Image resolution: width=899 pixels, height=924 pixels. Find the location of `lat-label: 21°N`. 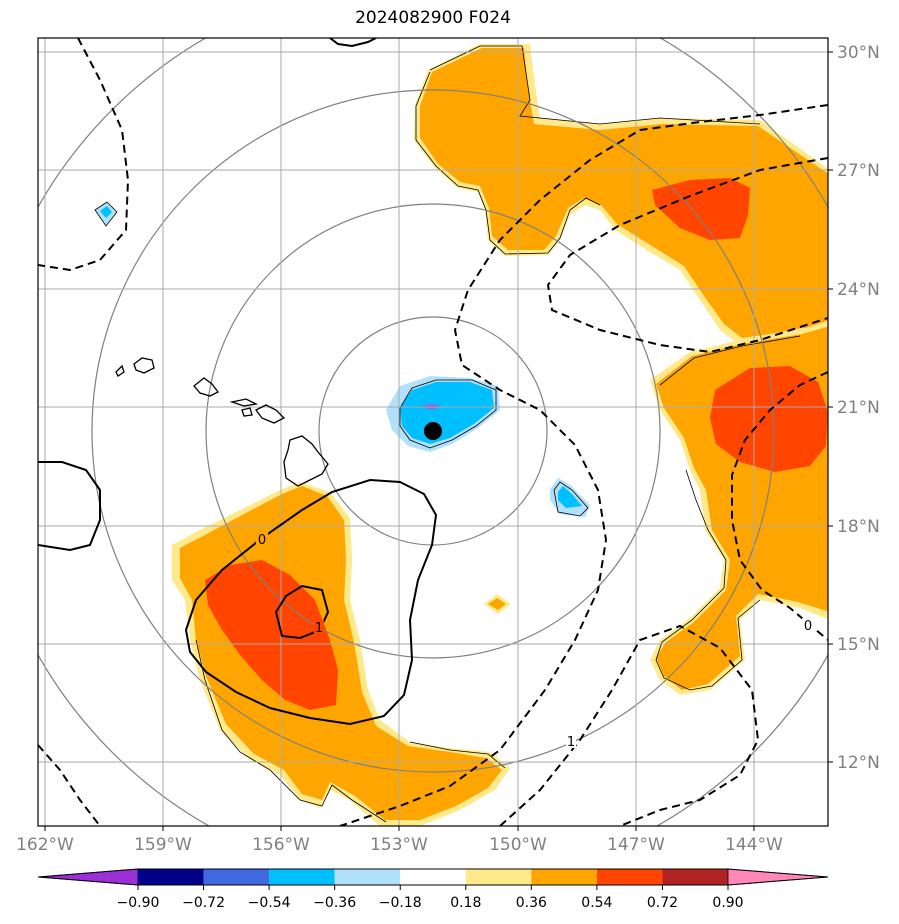

lat-label: 21°N is located at coordinates (858, 408).